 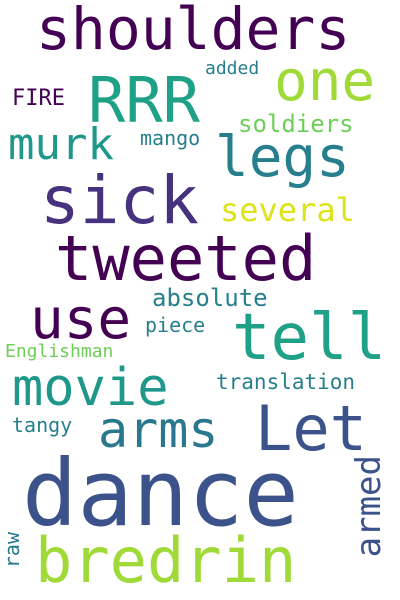 I want to click on word-dance: dance, so click(x=160, y=493).